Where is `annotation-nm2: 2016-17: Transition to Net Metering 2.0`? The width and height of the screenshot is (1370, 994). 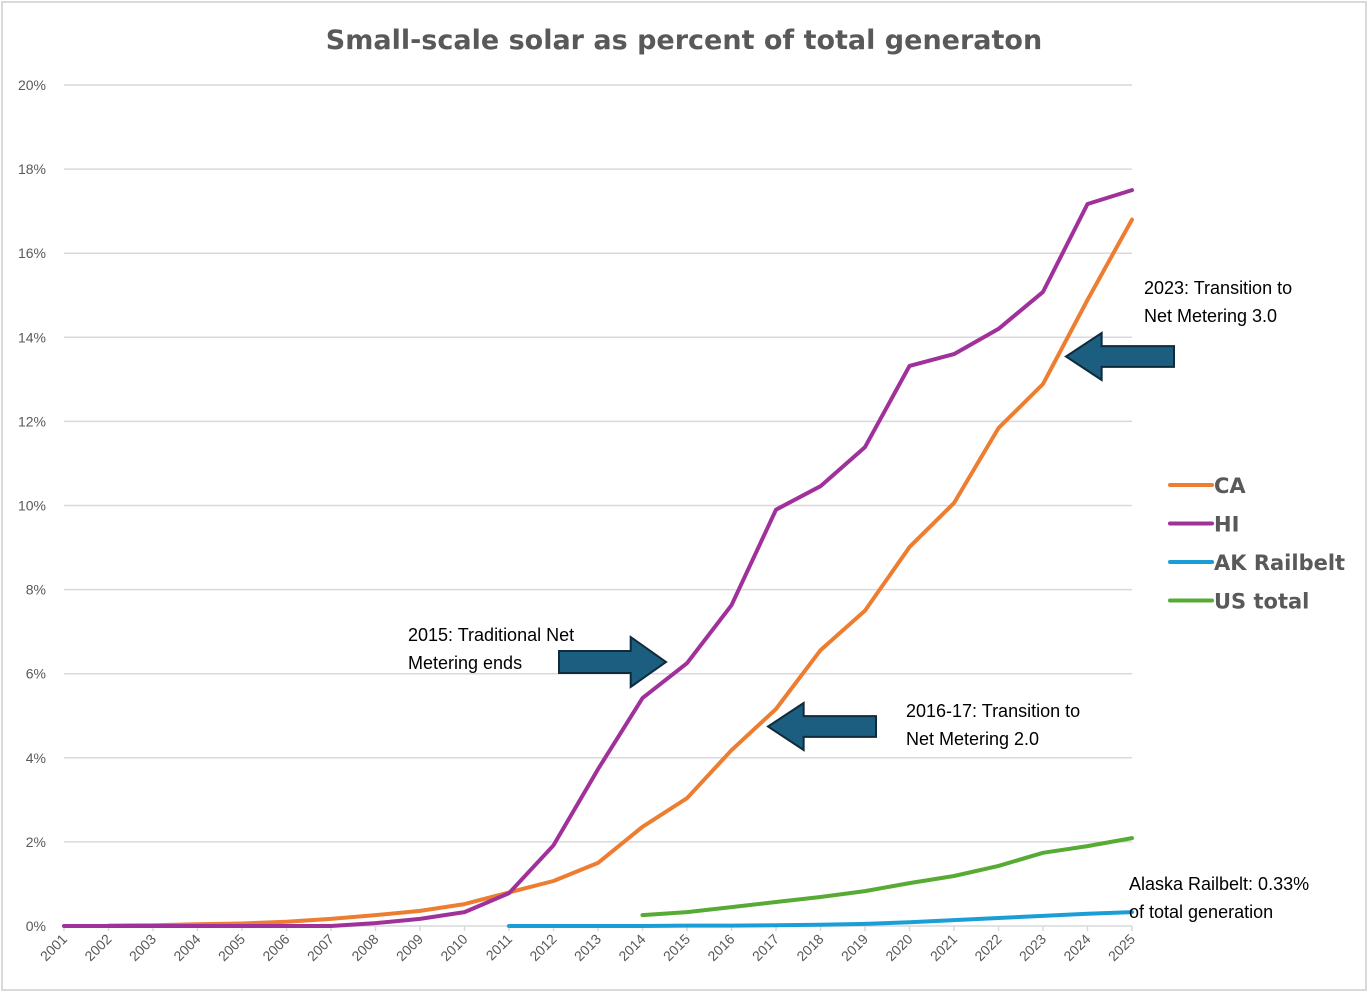 annotation-nm2: 2016-17: Transition to Net Metering 2.0 is located at coordinates (923, 726).